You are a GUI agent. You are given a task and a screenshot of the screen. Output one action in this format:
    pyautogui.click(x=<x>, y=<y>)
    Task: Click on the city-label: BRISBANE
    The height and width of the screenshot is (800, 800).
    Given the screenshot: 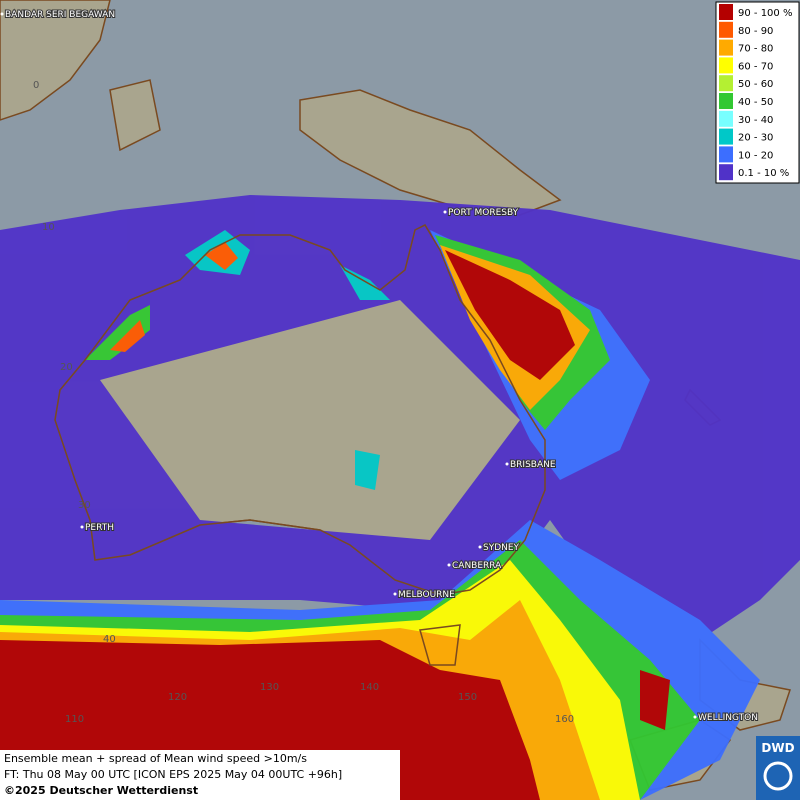 What is the action you would take?
    pyautogui.click(x=533, y=465)
    